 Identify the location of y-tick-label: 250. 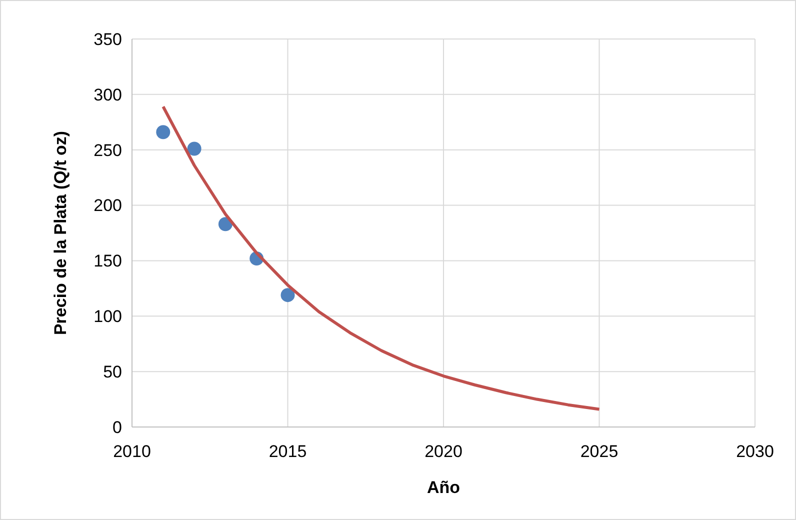
(108, 150).